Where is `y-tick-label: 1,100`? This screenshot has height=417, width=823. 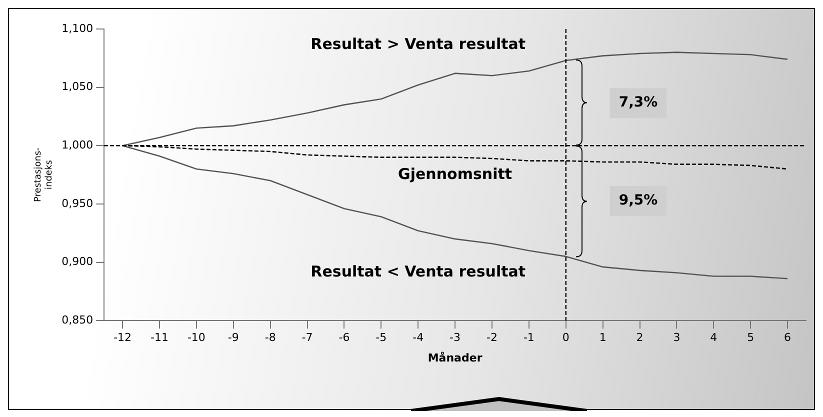
y-tick-label: 1,100 is located at coordinates (78, 28).